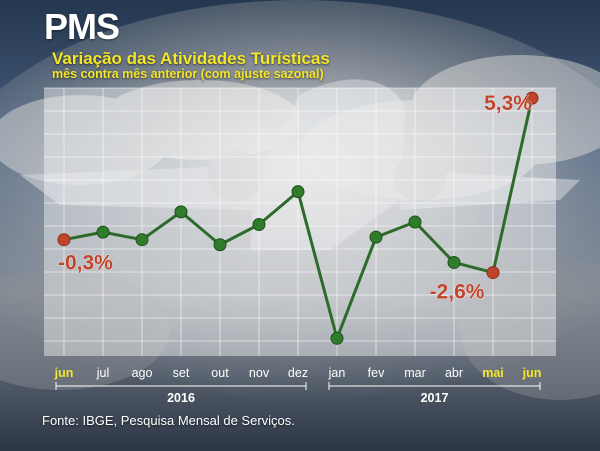 This screenshot has height=451, width=600. Describe the element at coordinates (220, 373) in the screenshot. I see `x-tick-label: out` at that location.